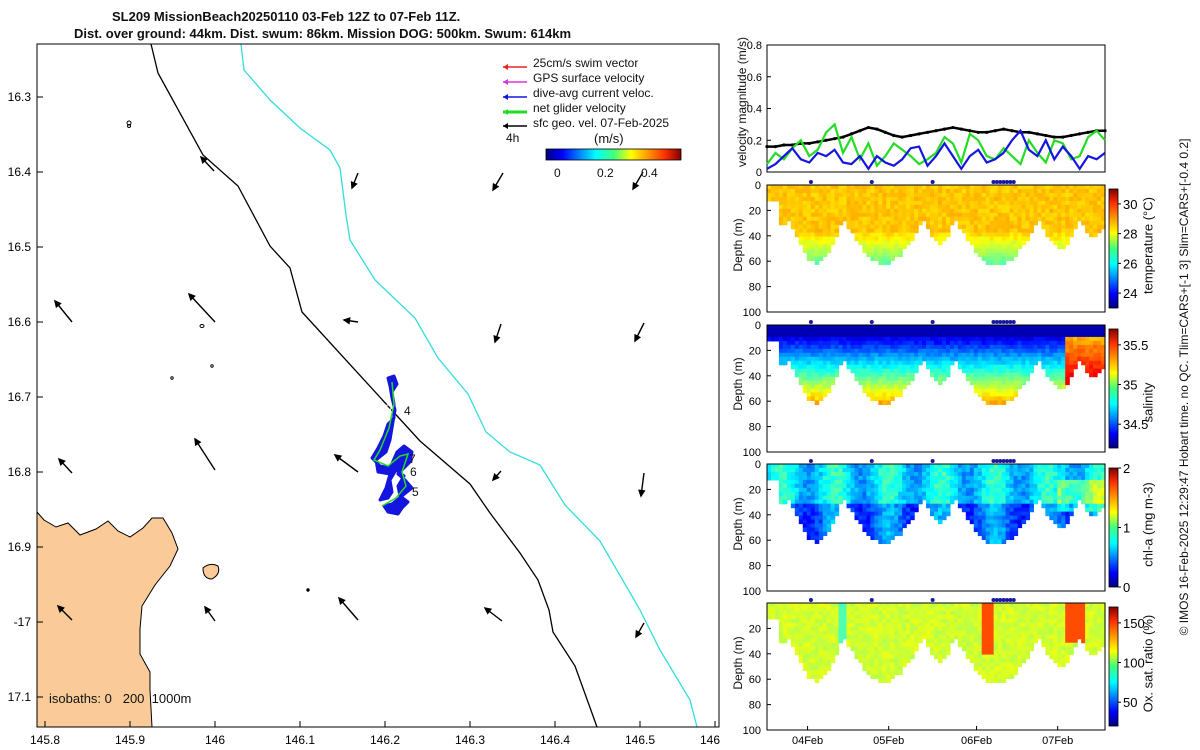 Image resolution: width=1200 pixels, height=750 pixels. I want to click on velocity-series-net-glider-velocity, so click(936, 145).